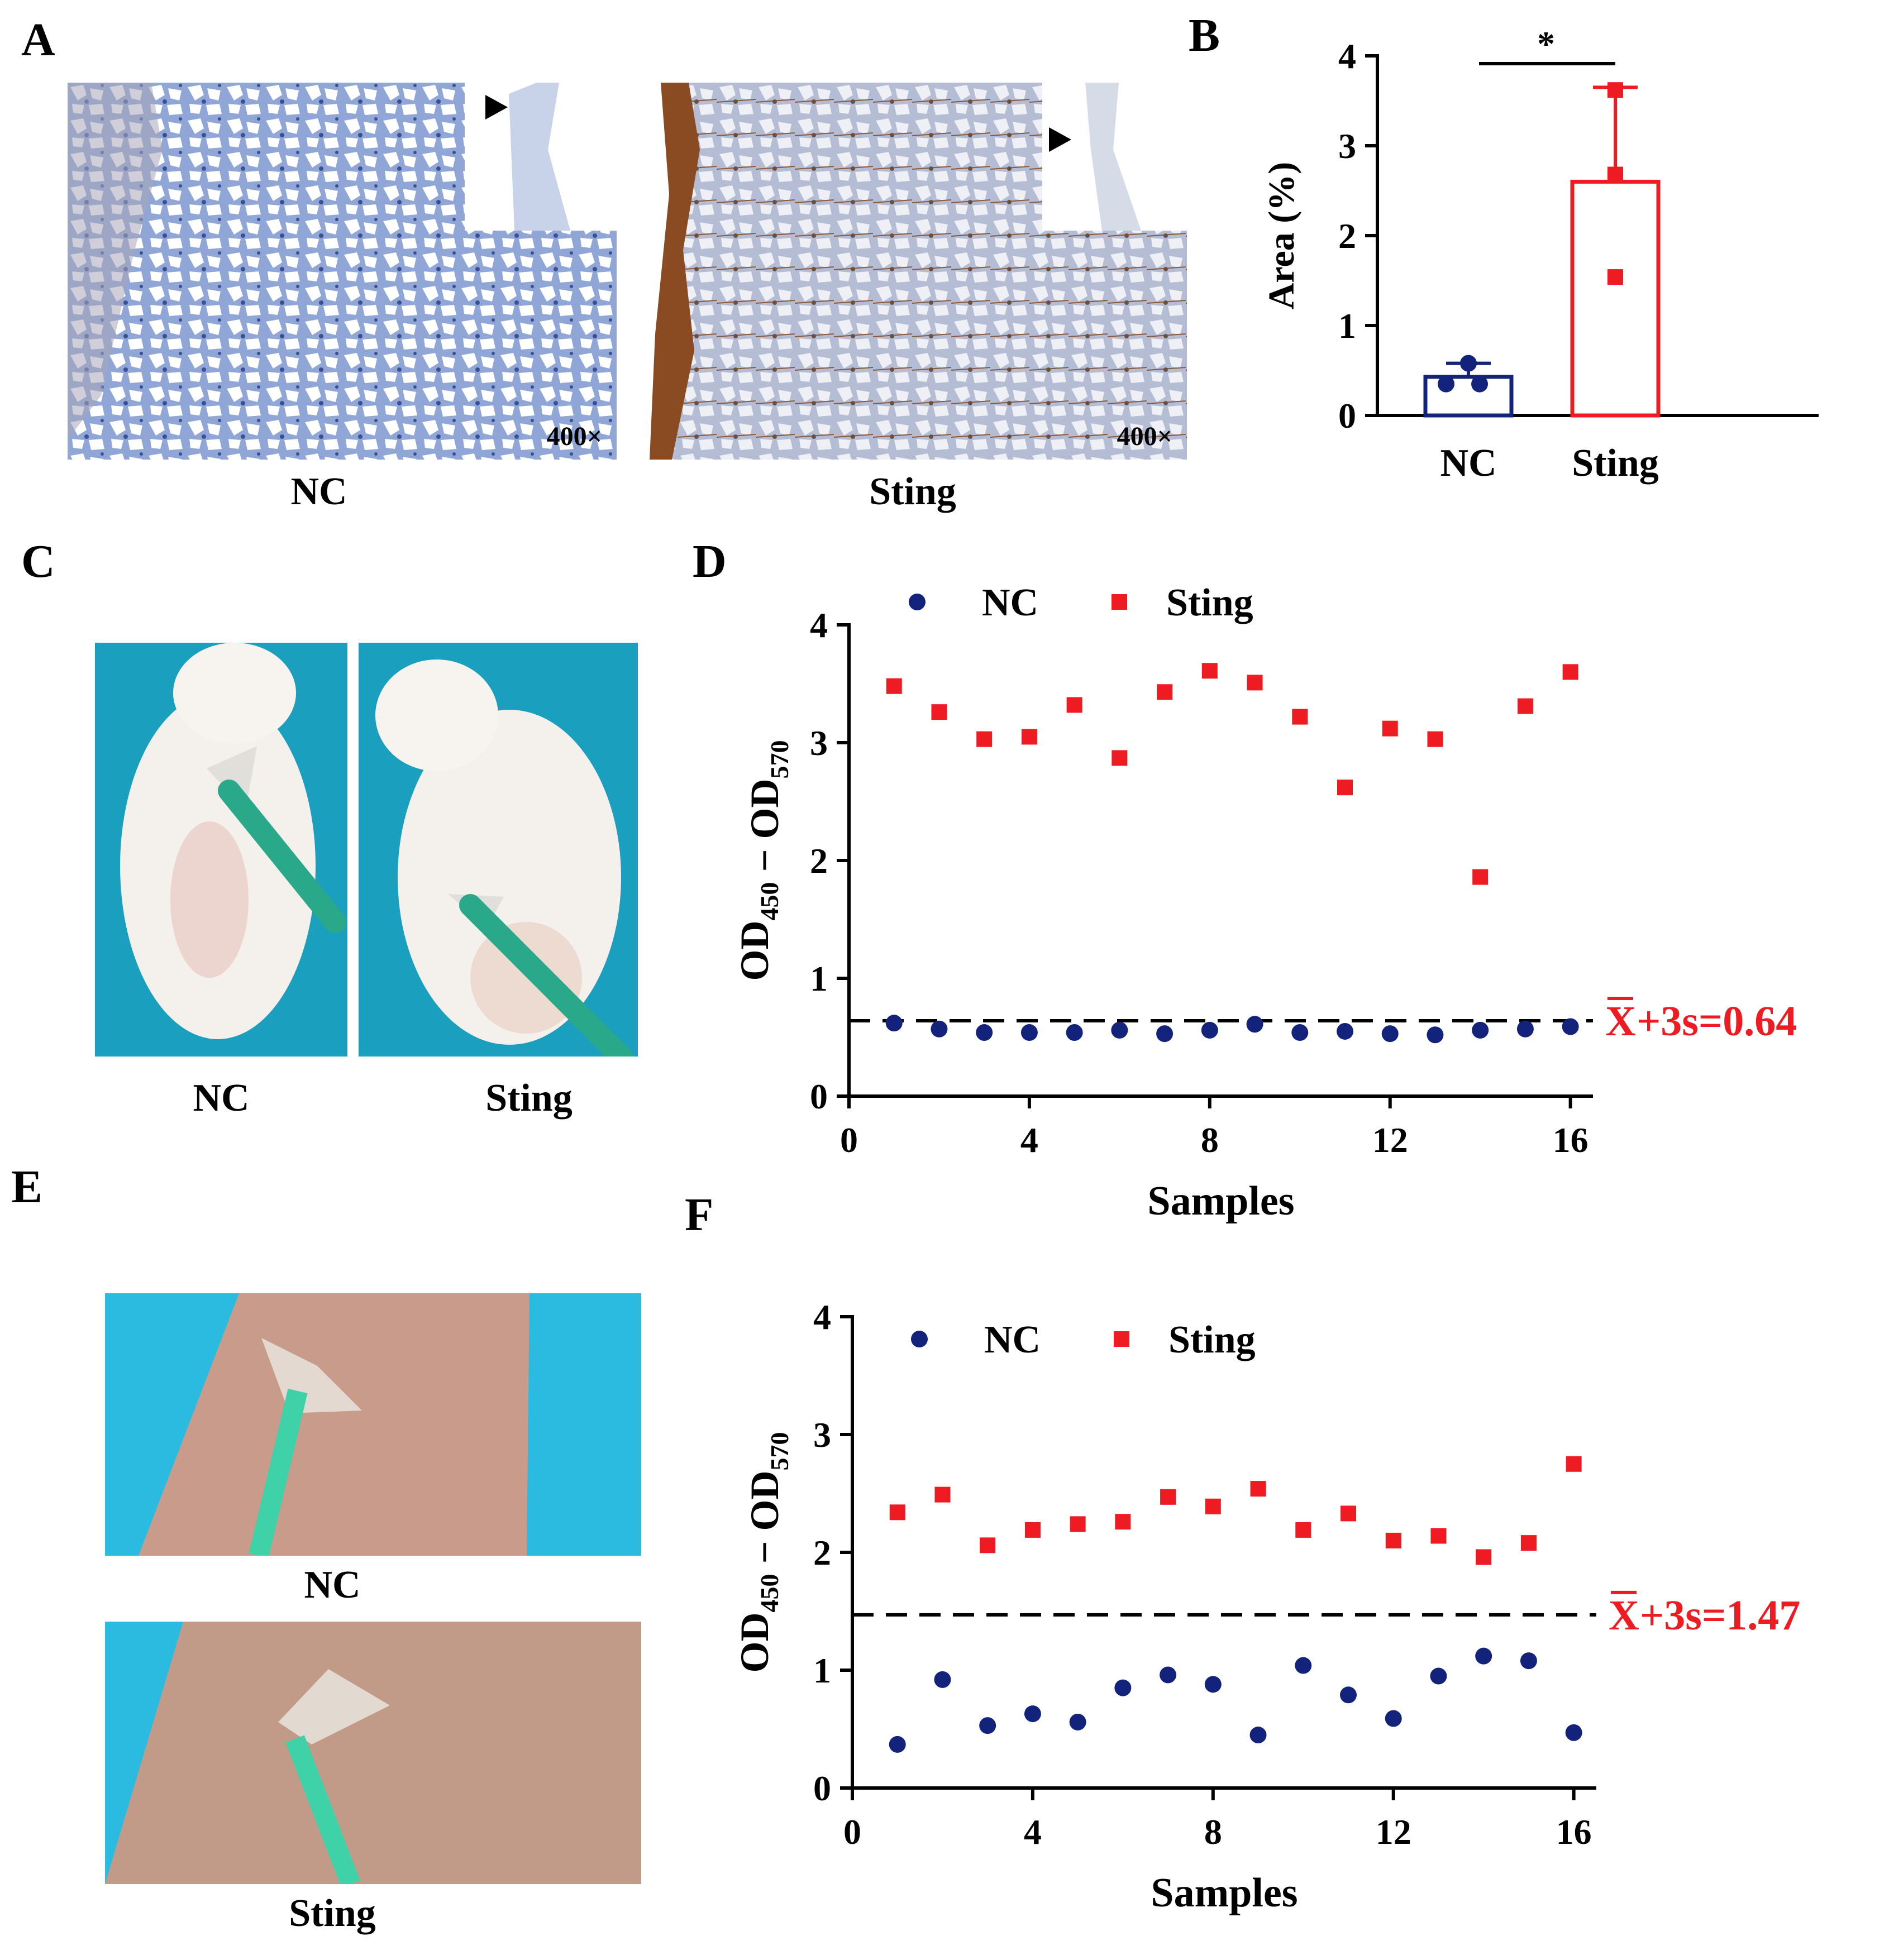 The image size is (1889, 1960). Describe the element at coordinates (1615, 463) in the screenshot. I see `x-tick-label: Sting` at that location.